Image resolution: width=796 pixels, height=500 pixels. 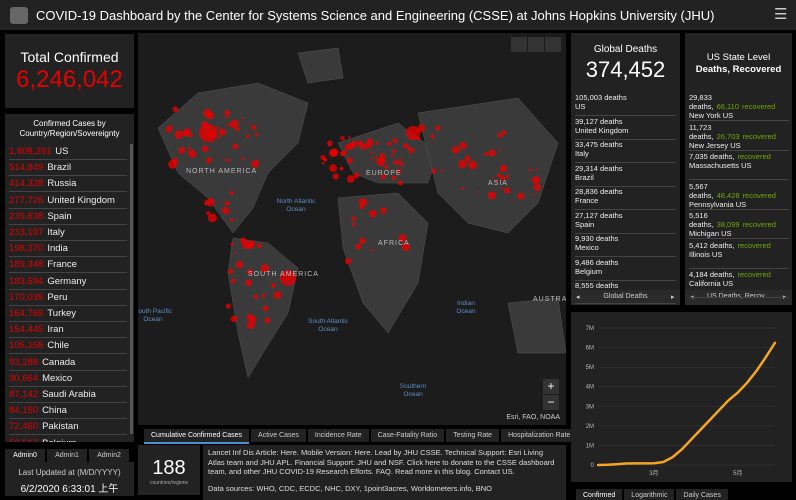 What do you see at coordinates (109, 455) in the screenshot?
I see `tab: Admin2` at bounding box center [109, 455].